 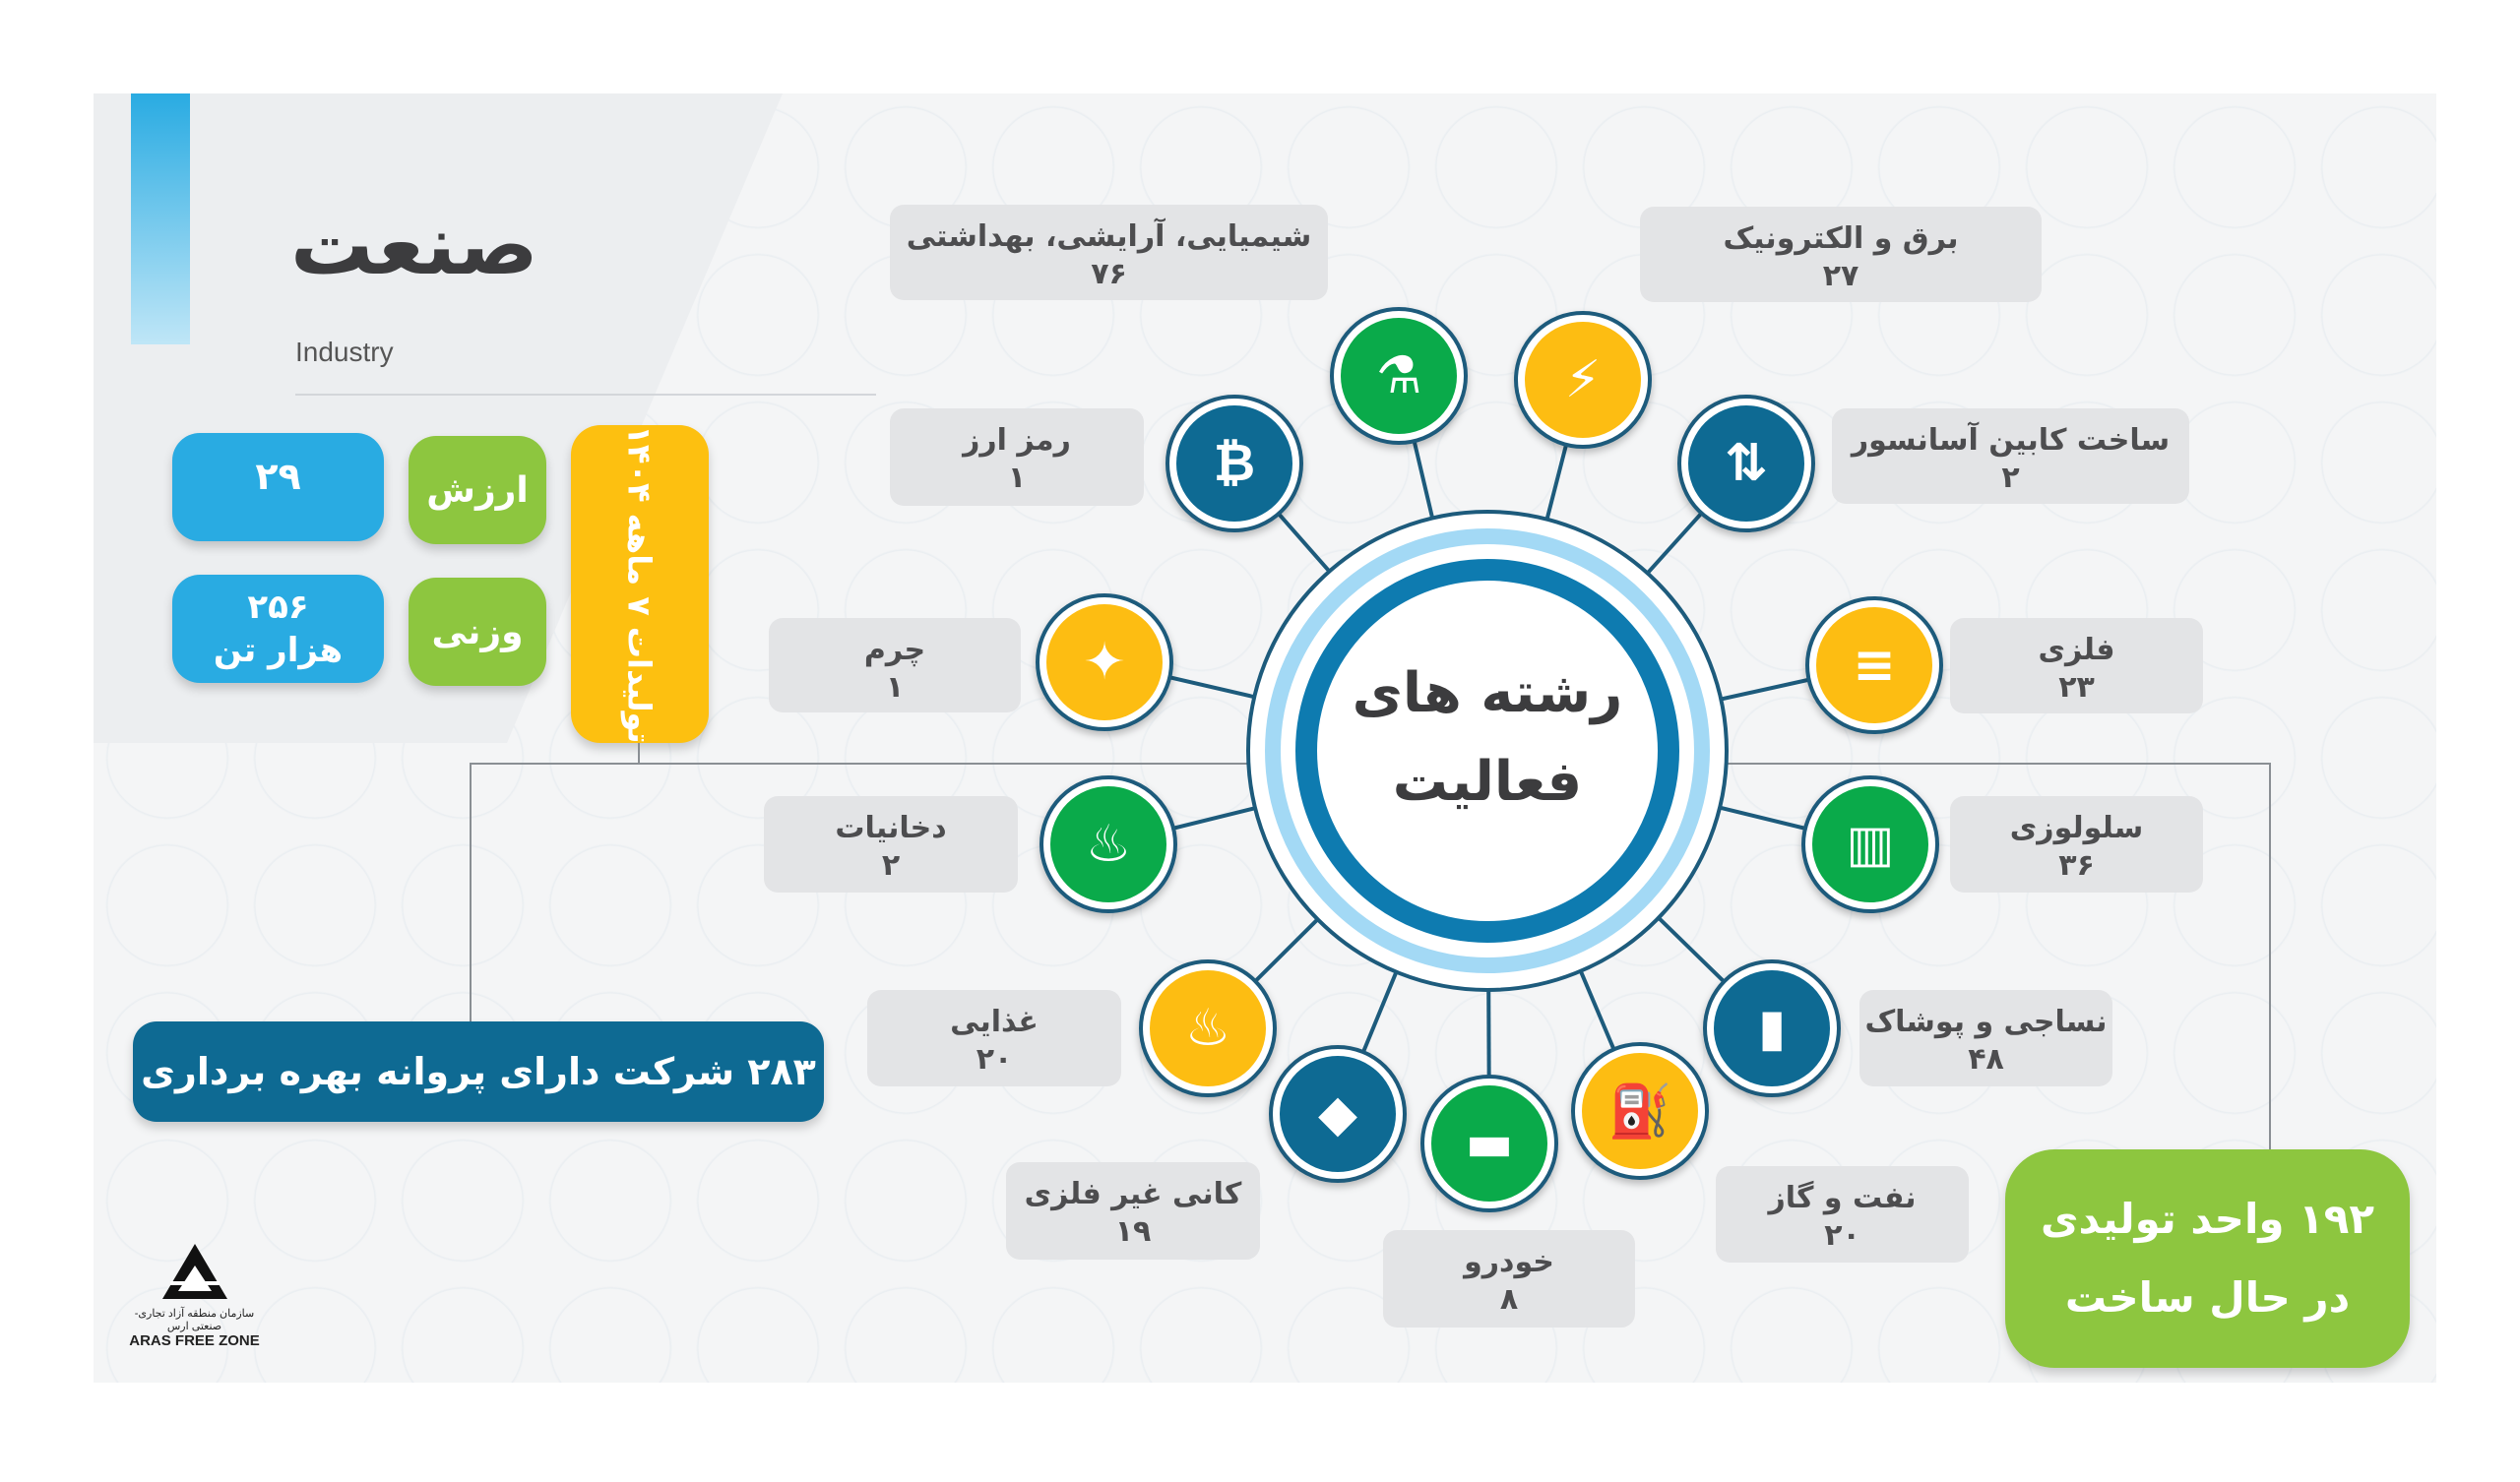 I want to click on sector-name: سلولوزی, so click(x=2076, y=828).